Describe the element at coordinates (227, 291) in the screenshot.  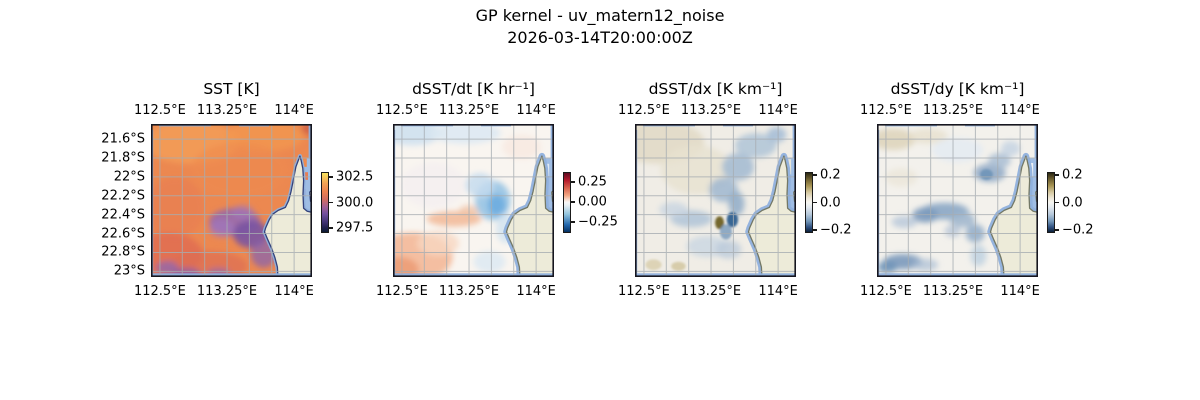
I see `x-tick-bottom-0-1: 113.25°E` at that location.